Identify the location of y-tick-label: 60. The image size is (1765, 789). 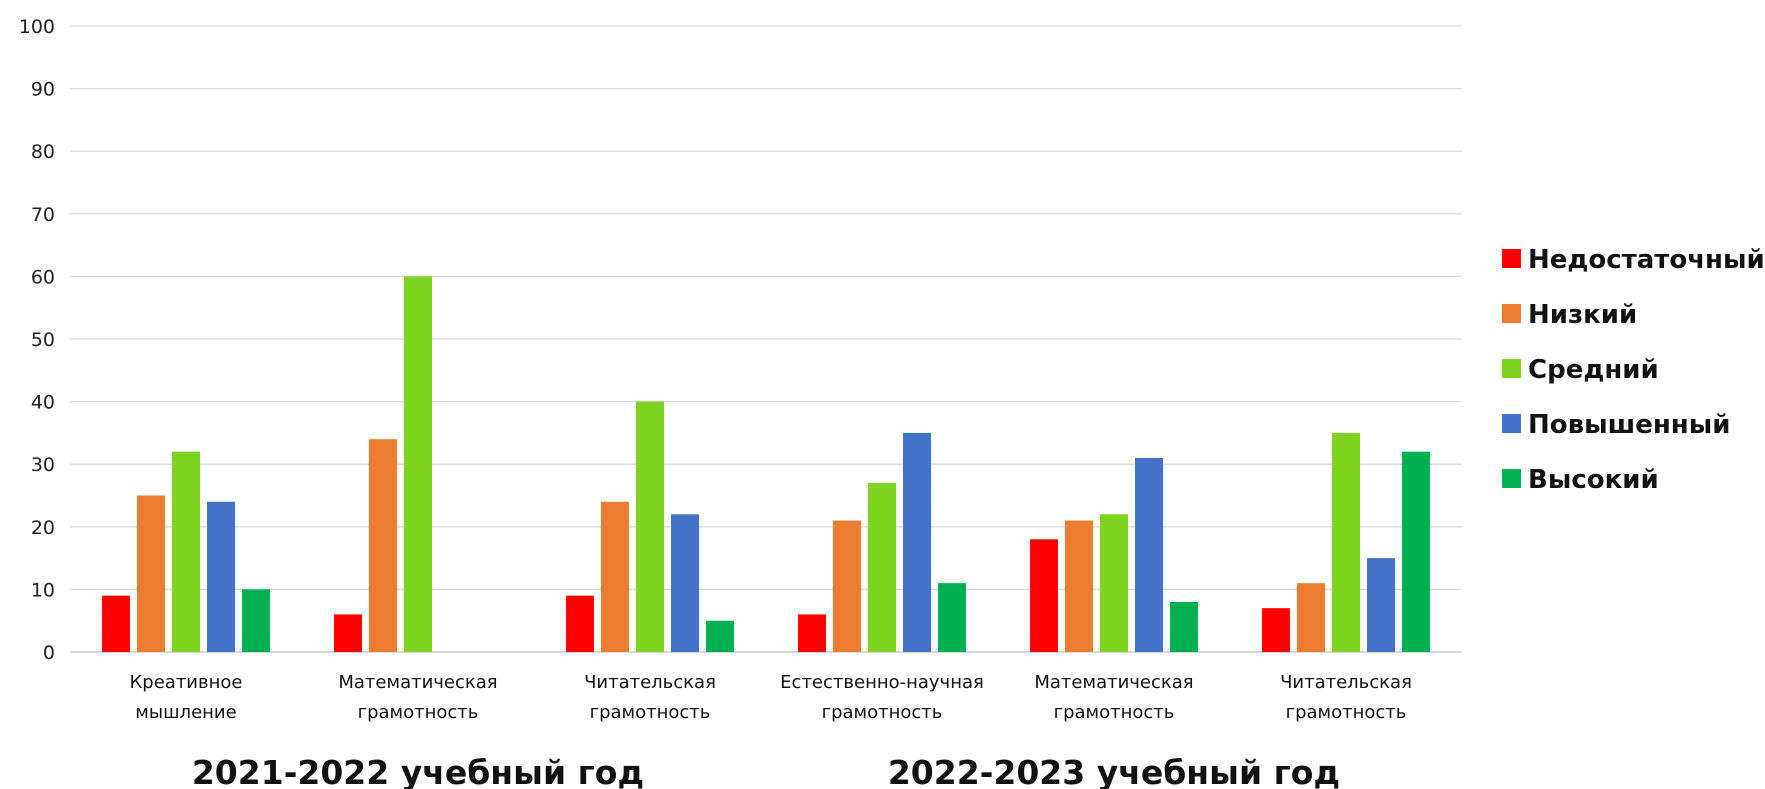
(43, 277).